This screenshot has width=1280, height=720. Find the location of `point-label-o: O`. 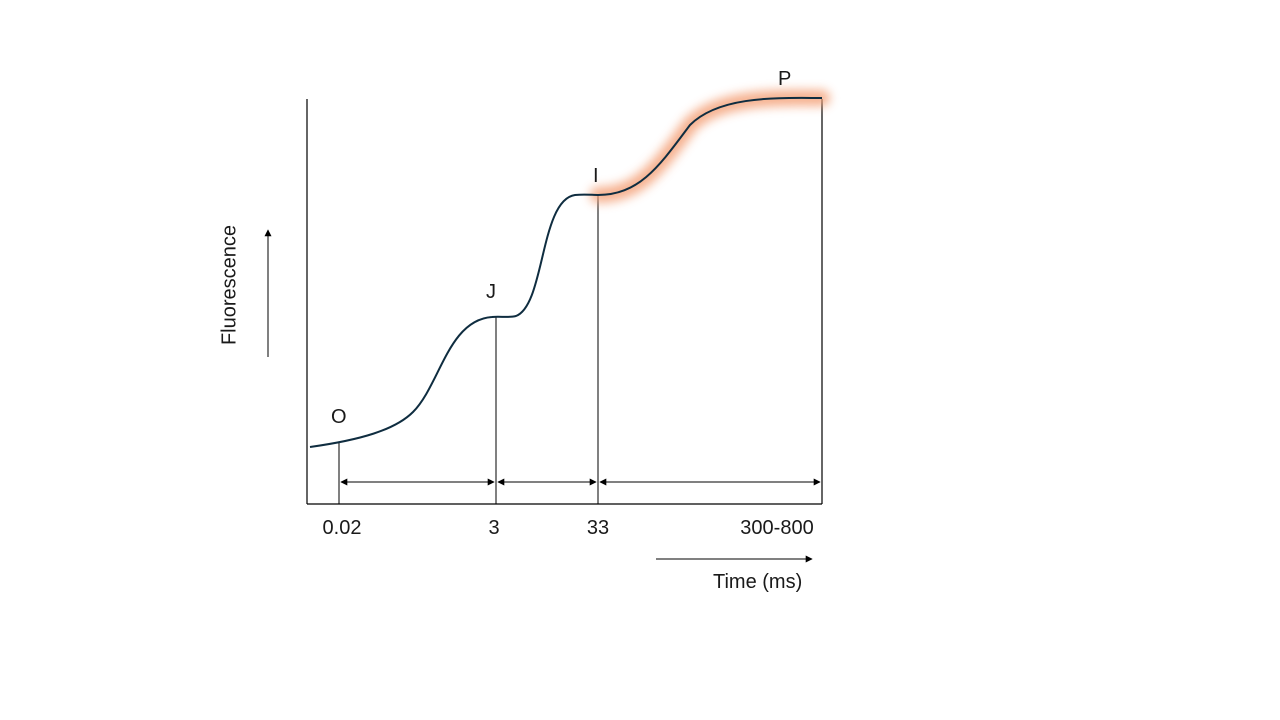

point-label-o: O is located at coordinates (339, 417).